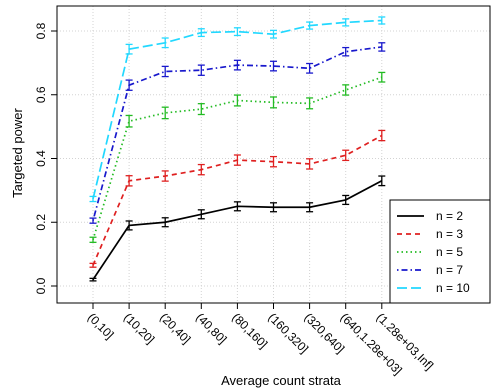 This screenshot has height=391, width=499. I want to click on legend-label: n = 3, so click(449, 234).